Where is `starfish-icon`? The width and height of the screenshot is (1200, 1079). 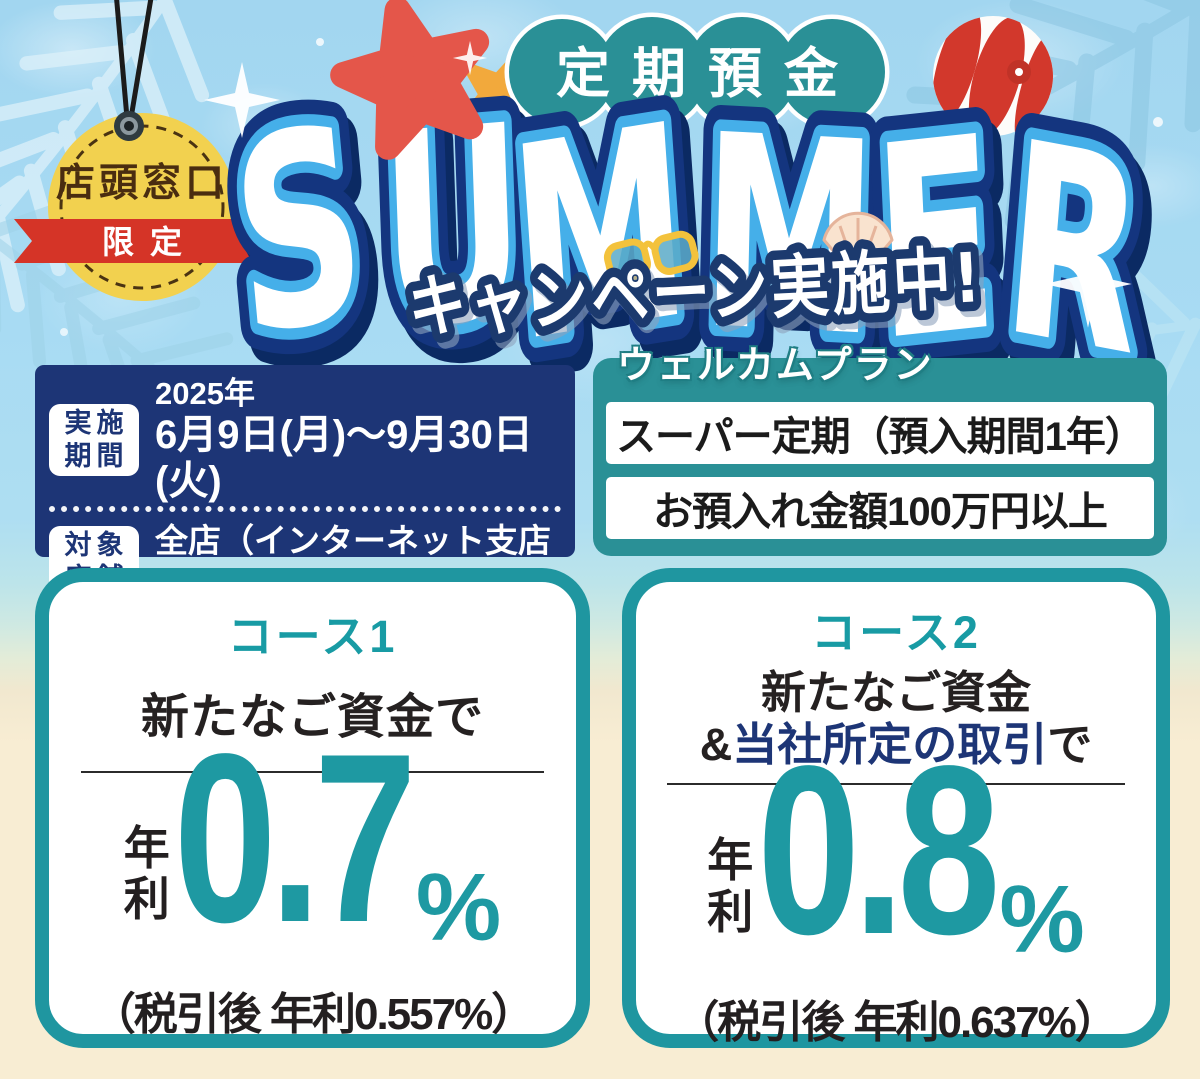 starfish-icon is located at coordinates (410, 80).